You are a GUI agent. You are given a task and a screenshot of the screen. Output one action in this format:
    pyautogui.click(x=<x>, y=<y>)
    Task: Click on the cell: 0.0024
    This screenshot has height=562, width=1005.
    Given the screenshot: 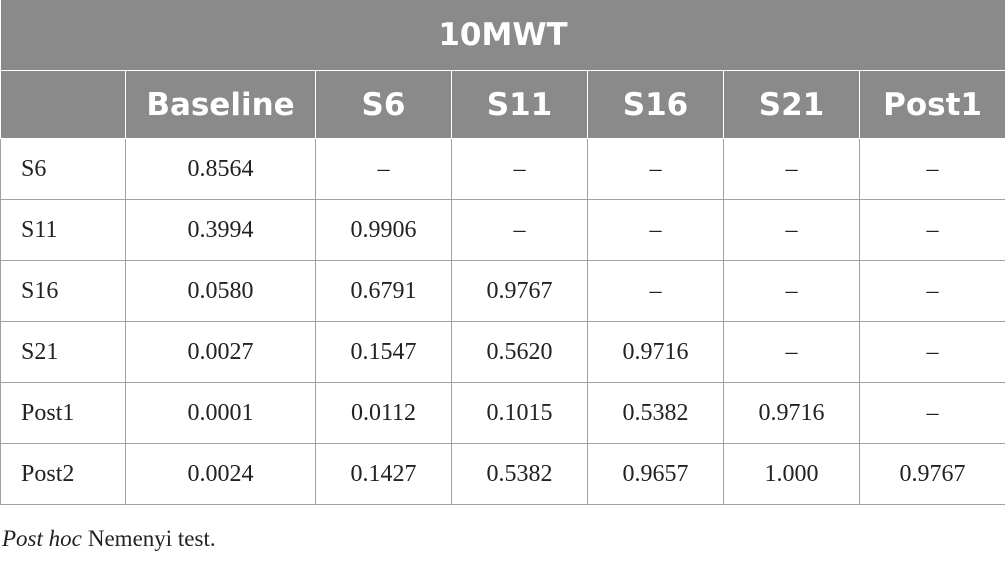 What is the action you would take?
    pyautogui.click(x=220, y=474)
    